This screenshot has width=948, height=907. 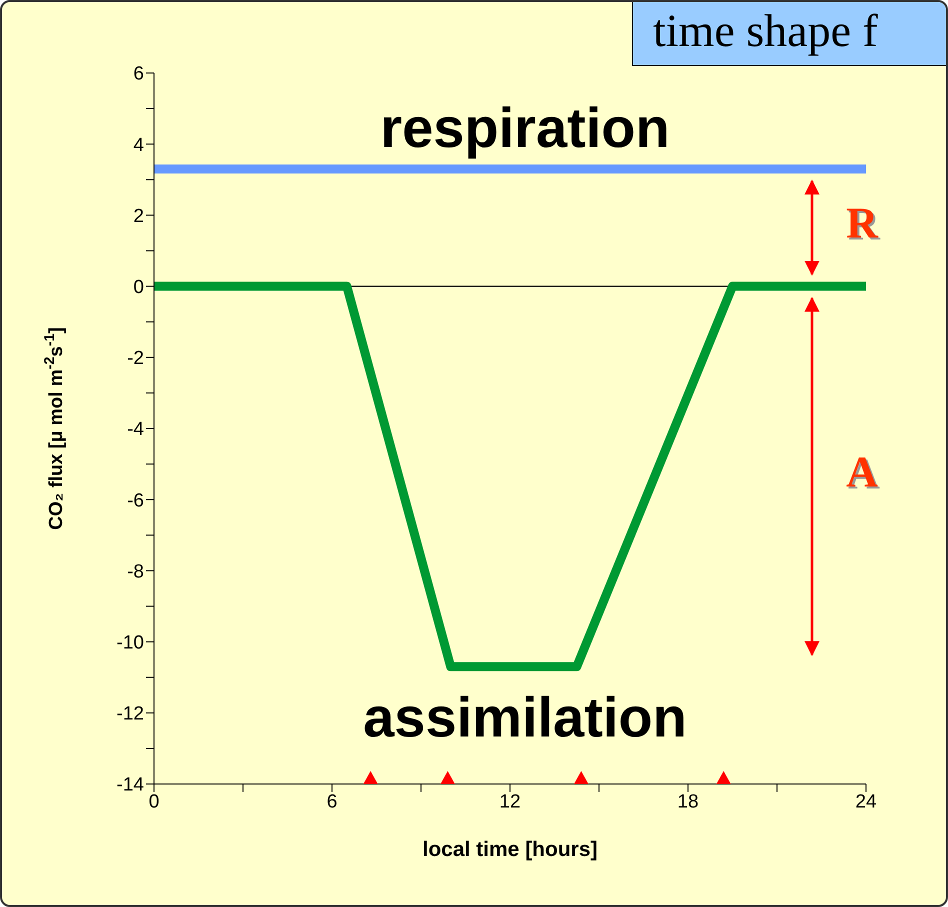 What do you see at coordinates (138, 216) in the screenshot?
I see `y-tick-label: 2` at bounding box center [138, 216].